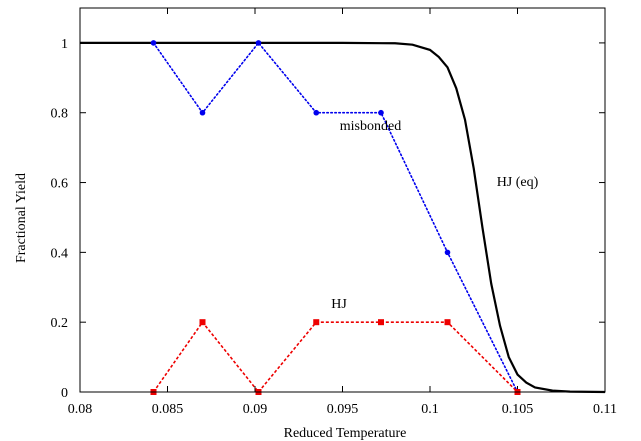 The image size is (641, 441). What do you see at coordinates (60, 184) in the screenshot?
I see `y-tick-label: 0.6` at bounding box center [60, 184].